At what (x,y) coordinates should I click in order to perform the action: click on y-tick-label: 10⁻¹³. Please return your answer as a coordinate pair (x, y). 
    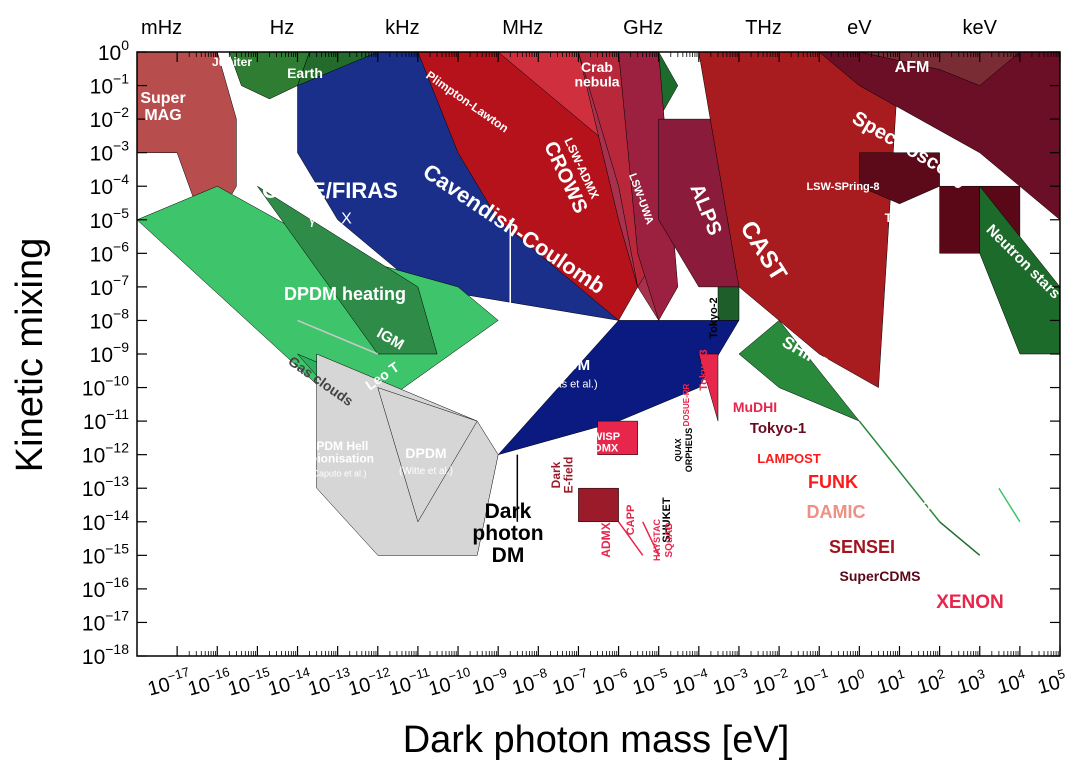
    Looking at the image, I should click on (105, 487).